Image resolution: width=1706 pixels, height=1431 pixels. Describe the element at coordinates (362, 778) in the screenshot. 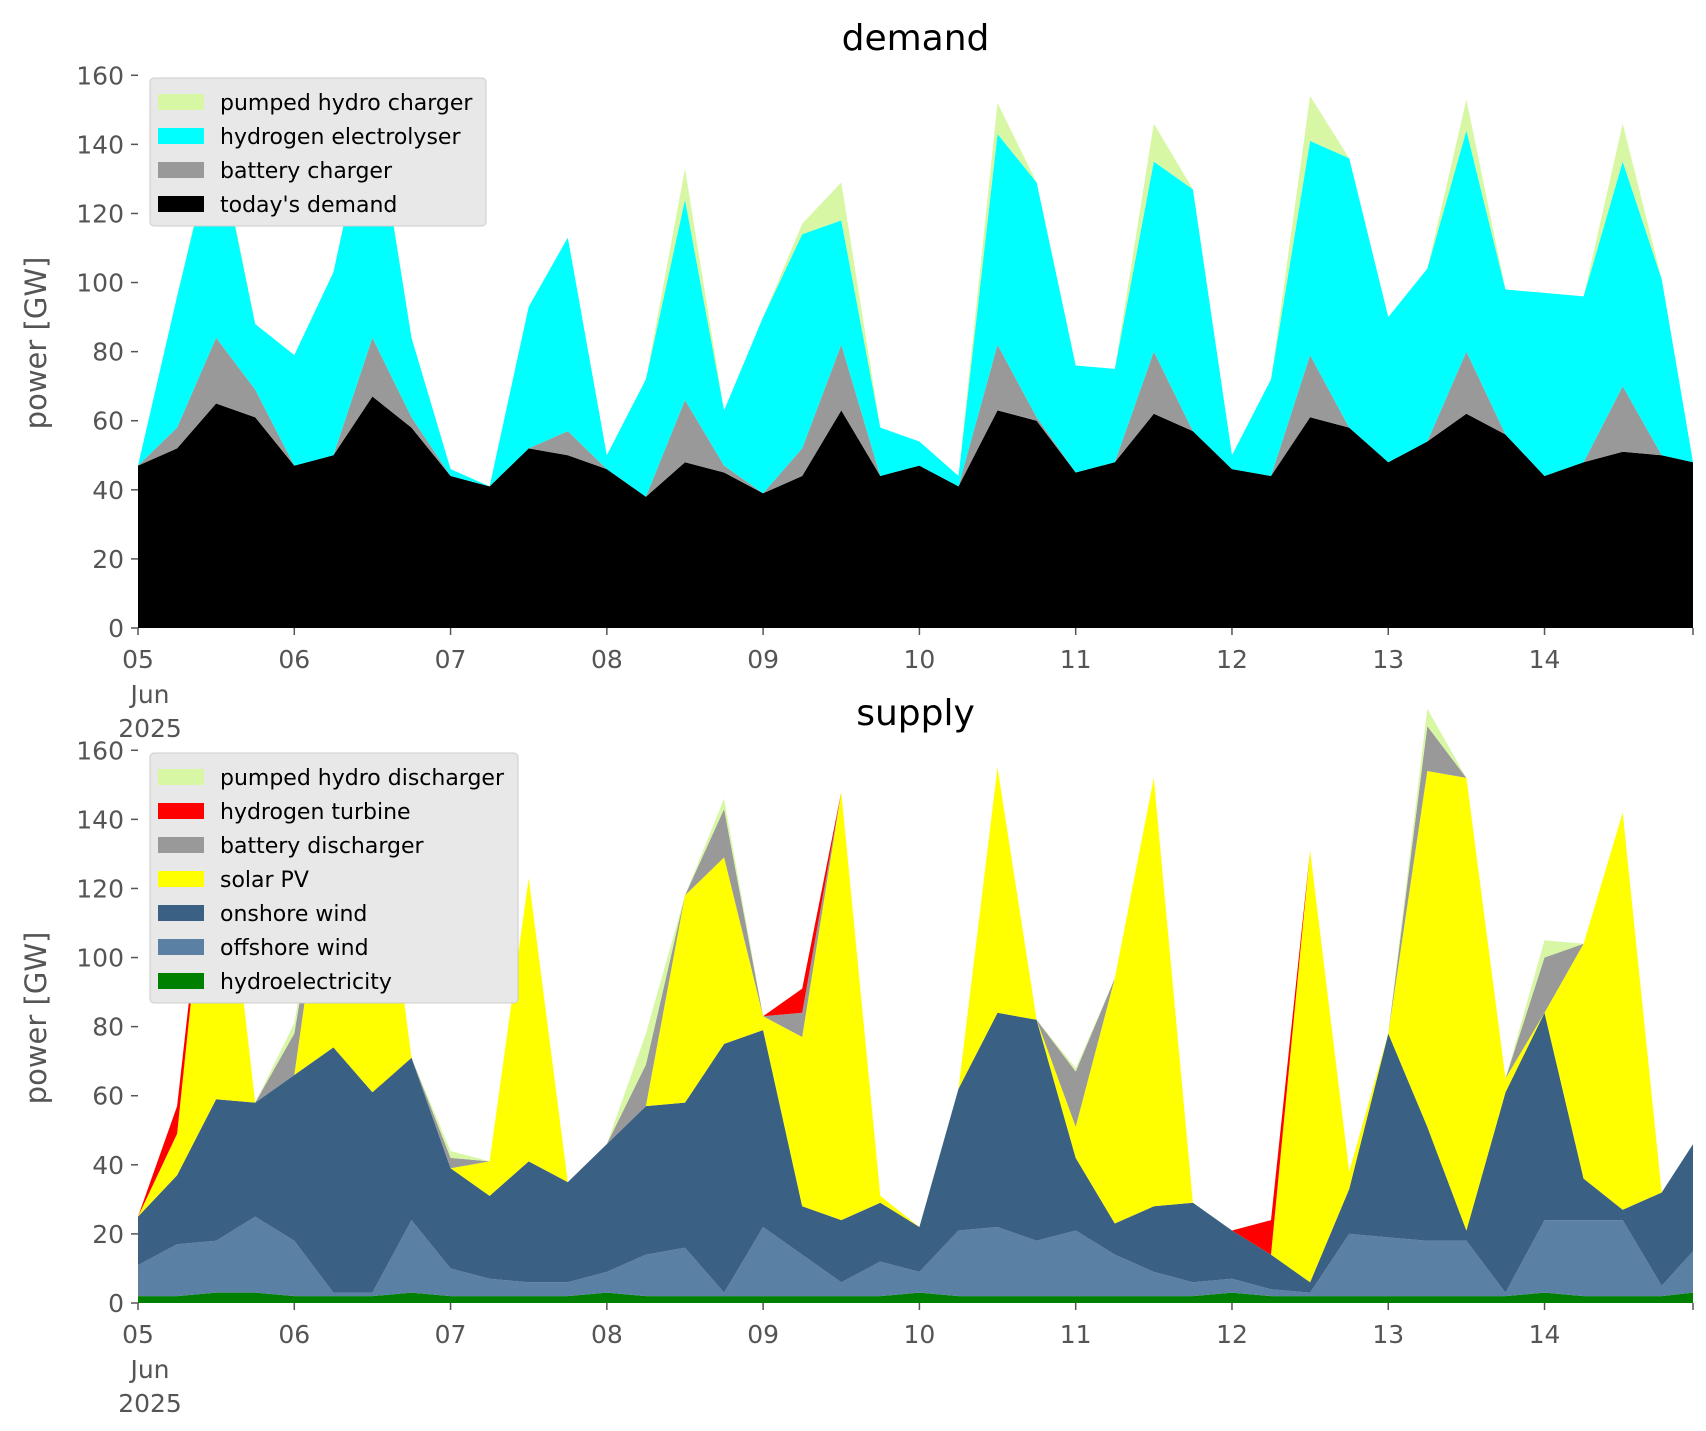

I see `legend-label-pumped-hydro-discharger: pumped hydro discharger` at that location.